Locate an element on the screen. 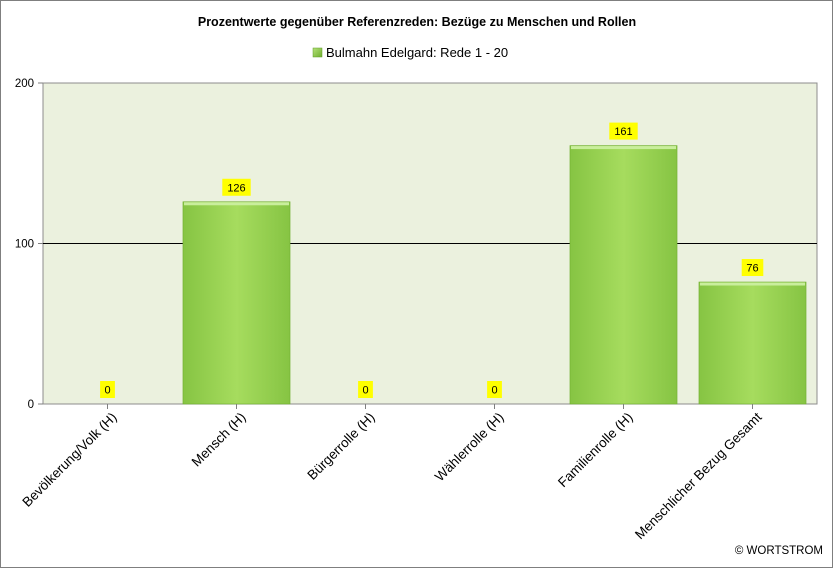 The height and width of the screenshot is (568, 833). data-label: 76 is located at coordinates (752, 269).